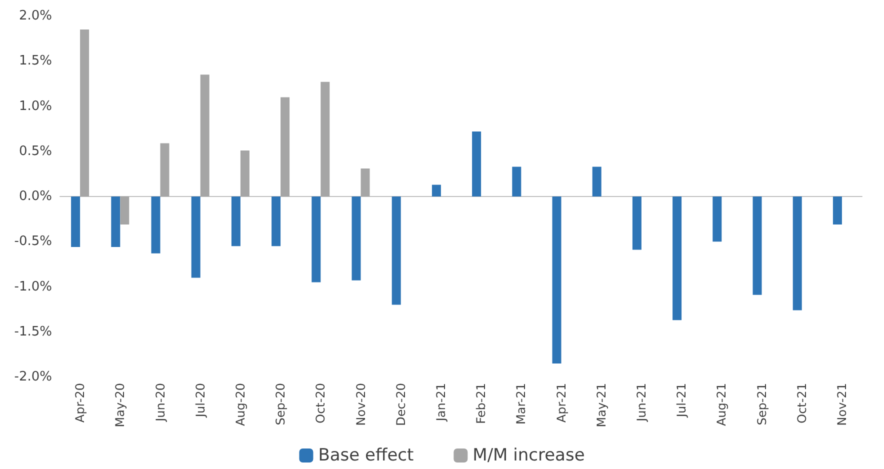 This screenshot has width=884, height=469. What do you see at coordinates (33, 332) in the screenshot?
I see `y-tick-label: -1.5%` at bounding box center [33, 332].